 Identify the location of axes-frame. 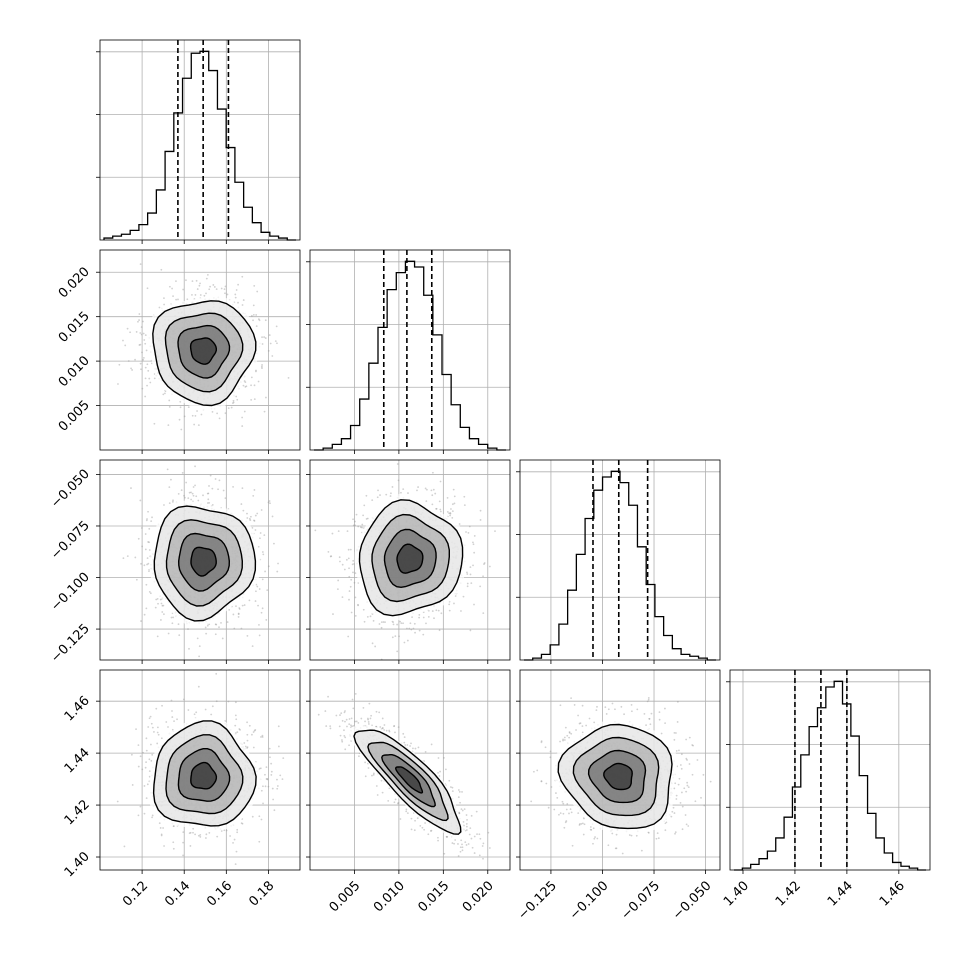
(200, 140).